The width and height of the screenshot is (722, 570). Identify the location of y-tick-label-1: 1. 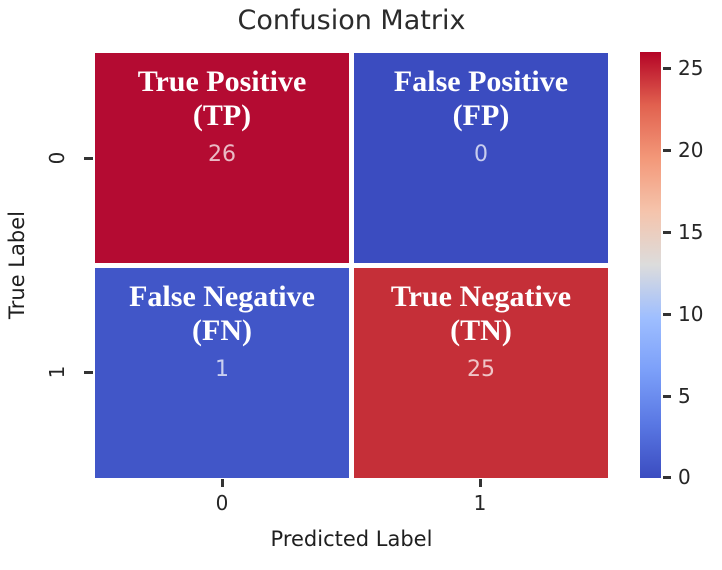
(57, 372).